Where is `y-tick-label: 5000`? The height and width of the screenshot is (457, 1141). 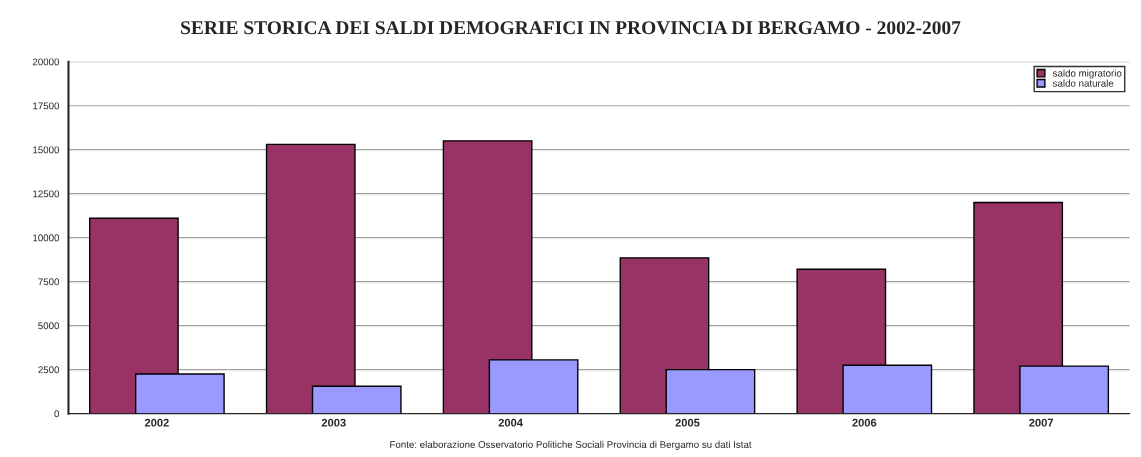 y-tick-label: 5000 is located at coordinates (49, 326).